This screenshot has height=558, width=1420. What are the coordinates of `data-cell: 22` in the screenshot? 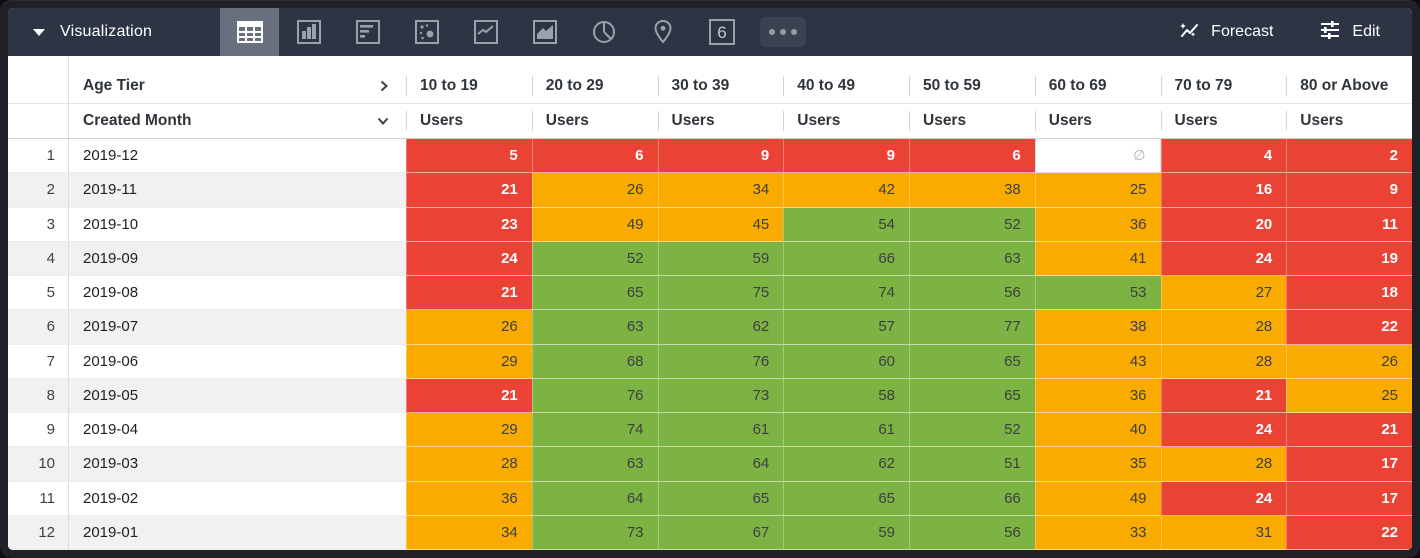 It's located at (1349, 532).